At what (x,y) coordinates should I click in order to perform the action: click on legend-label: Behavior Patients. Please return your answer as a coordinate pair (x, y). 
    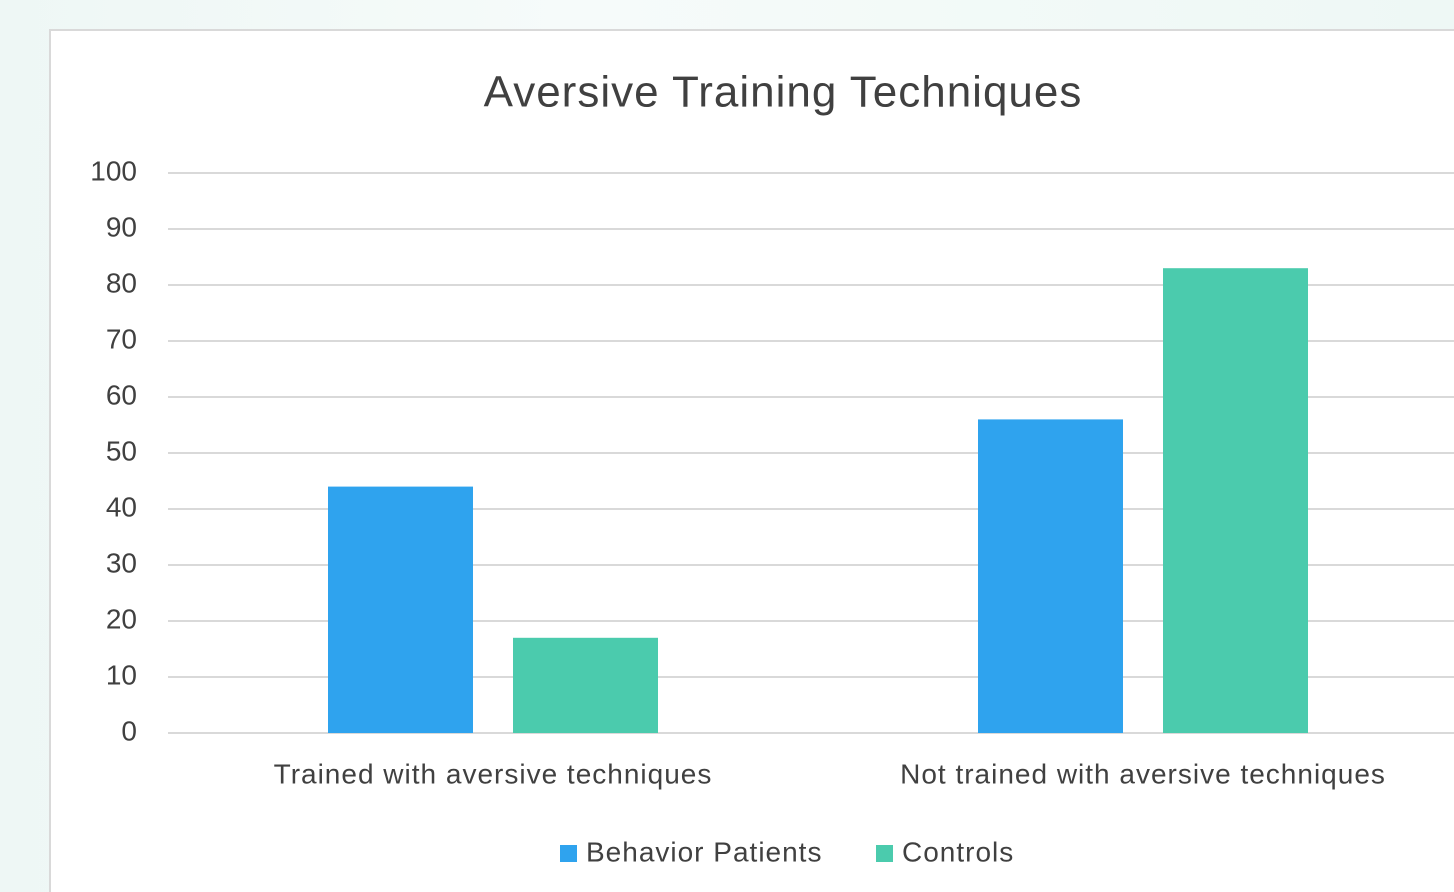
    Looking at the image, I should click on (704, 851).